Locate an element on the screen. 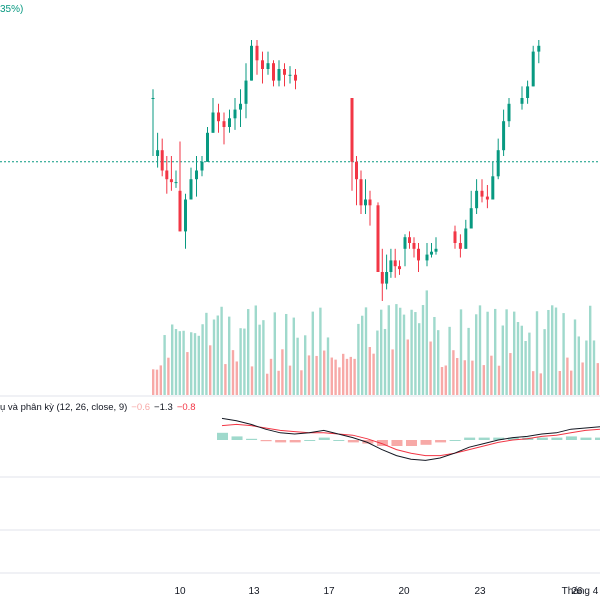  x-tick-label: 26 is located at coordinates (577, 591).